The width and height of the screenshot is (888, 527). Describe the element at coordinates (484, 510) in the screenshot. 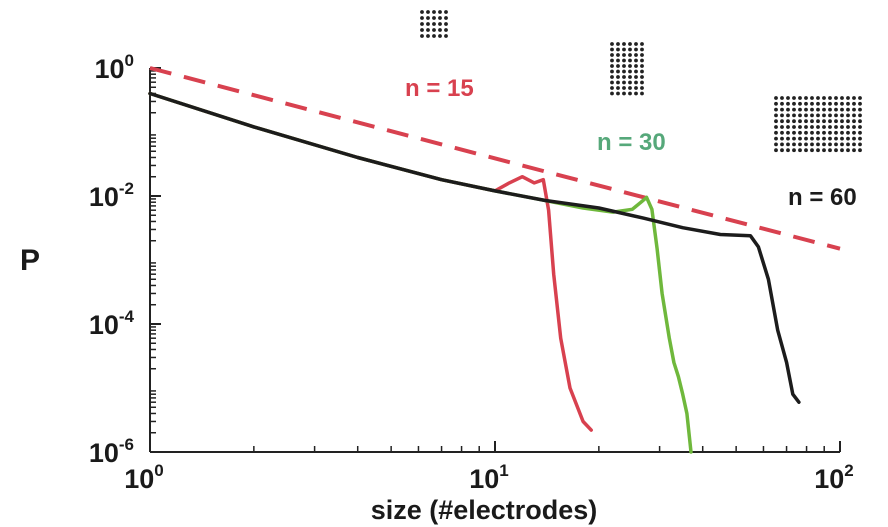

I see `x-axis-label: size (#electrodes)` at that location.